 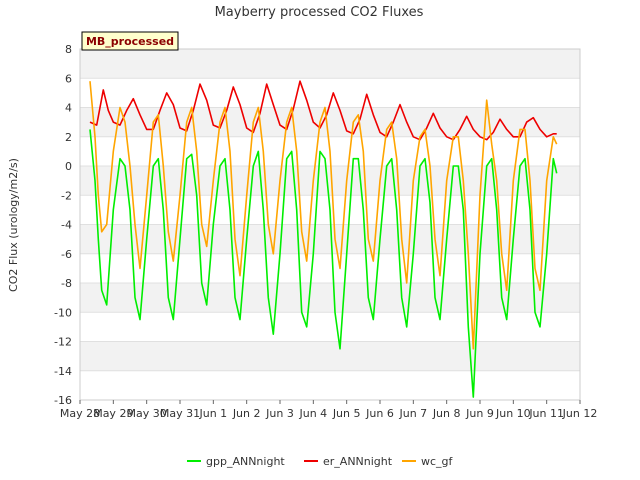 What do you see at coordinates (319, 12) in the screenshot?
I see `chart-title: Mayberry processed CO2 Fluxes` at bounding box center [319, 12].